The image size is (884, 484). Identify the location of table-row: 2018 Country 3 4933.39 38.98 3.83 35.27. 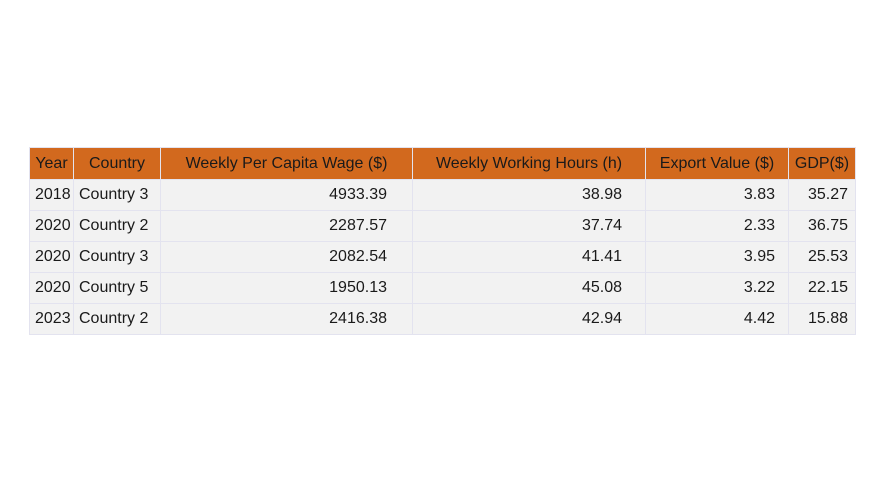
(442, 195).